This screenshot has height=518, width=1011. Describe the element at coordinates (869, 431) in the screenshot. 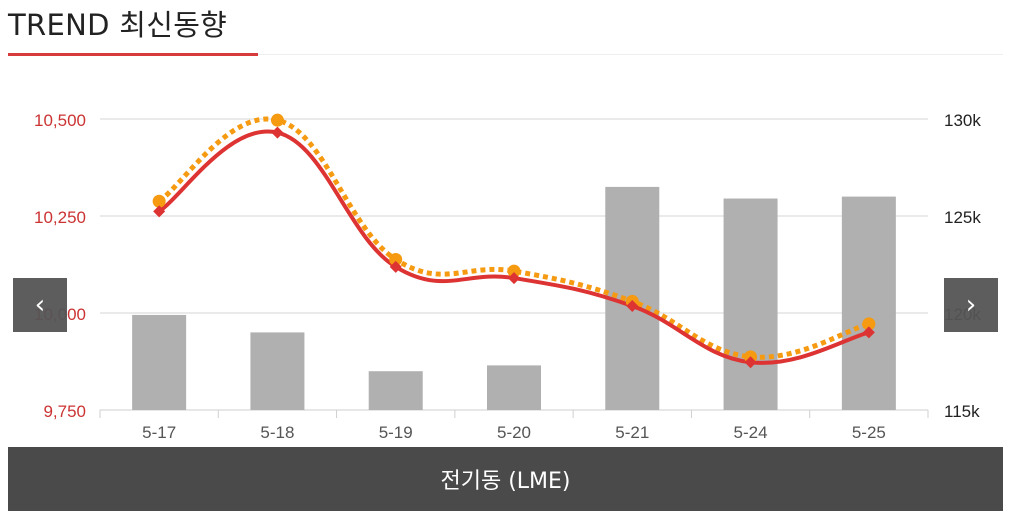

I see `x-axis-tick: 5-25` at that location.